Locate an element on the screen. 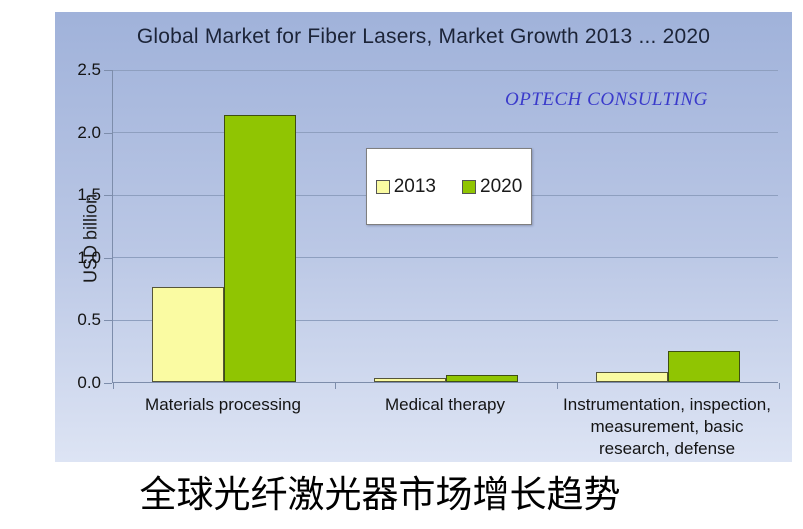  y-tick-label-0.5: 0.5 is located at coordinates (89, 320).